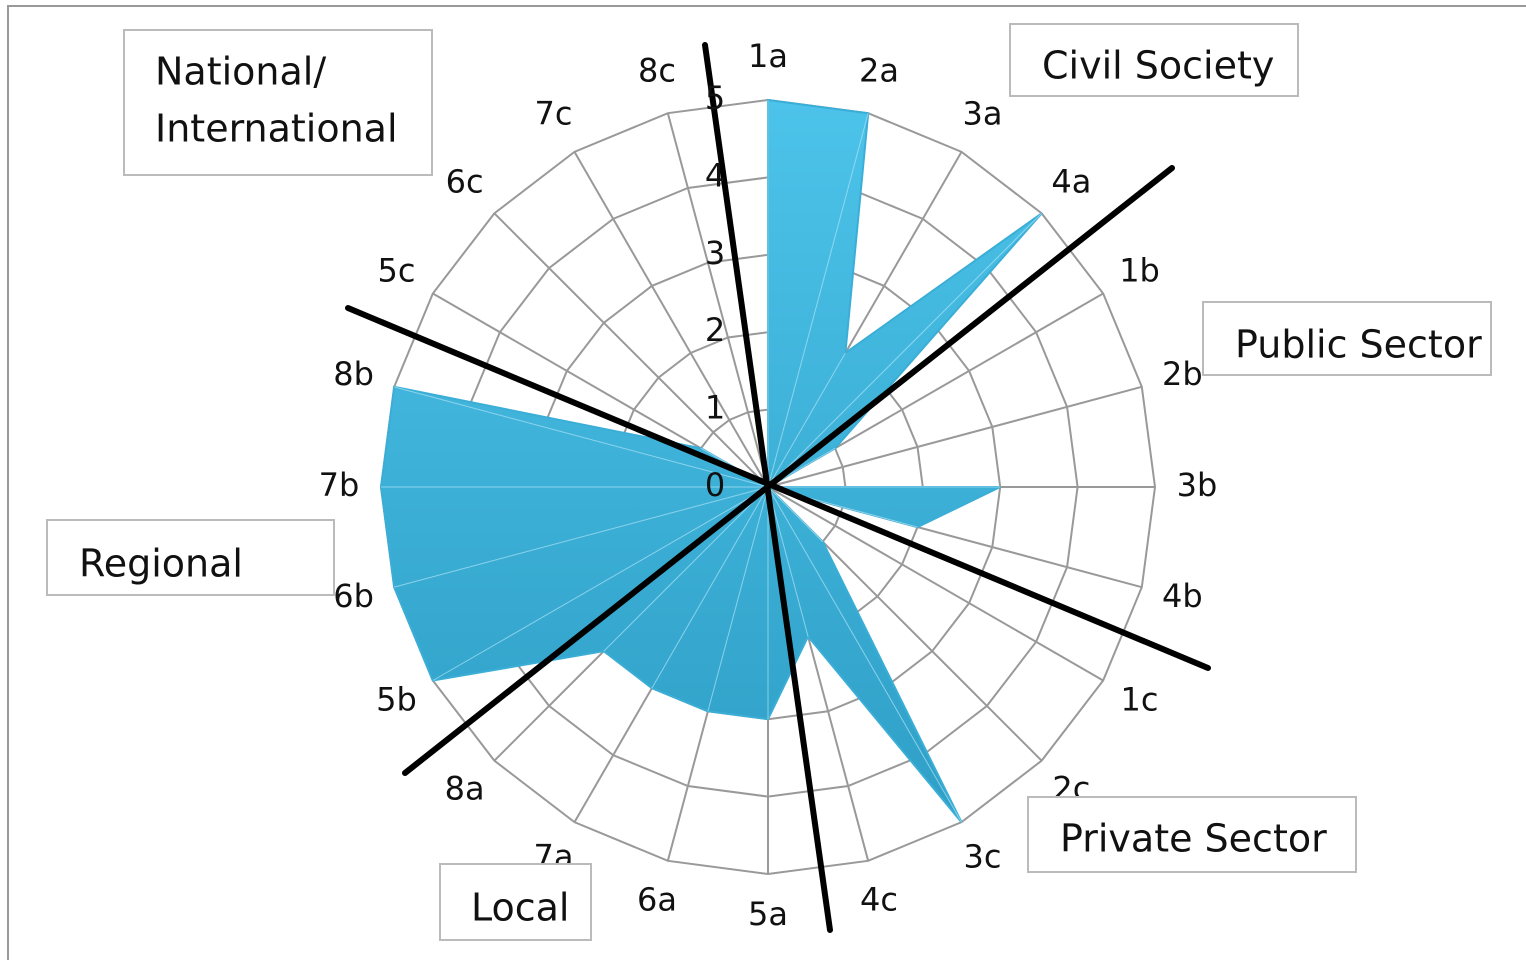 The width and height of the screenshot is (1526, 960). I want to click on category-label: 7c, so click(554, 113).